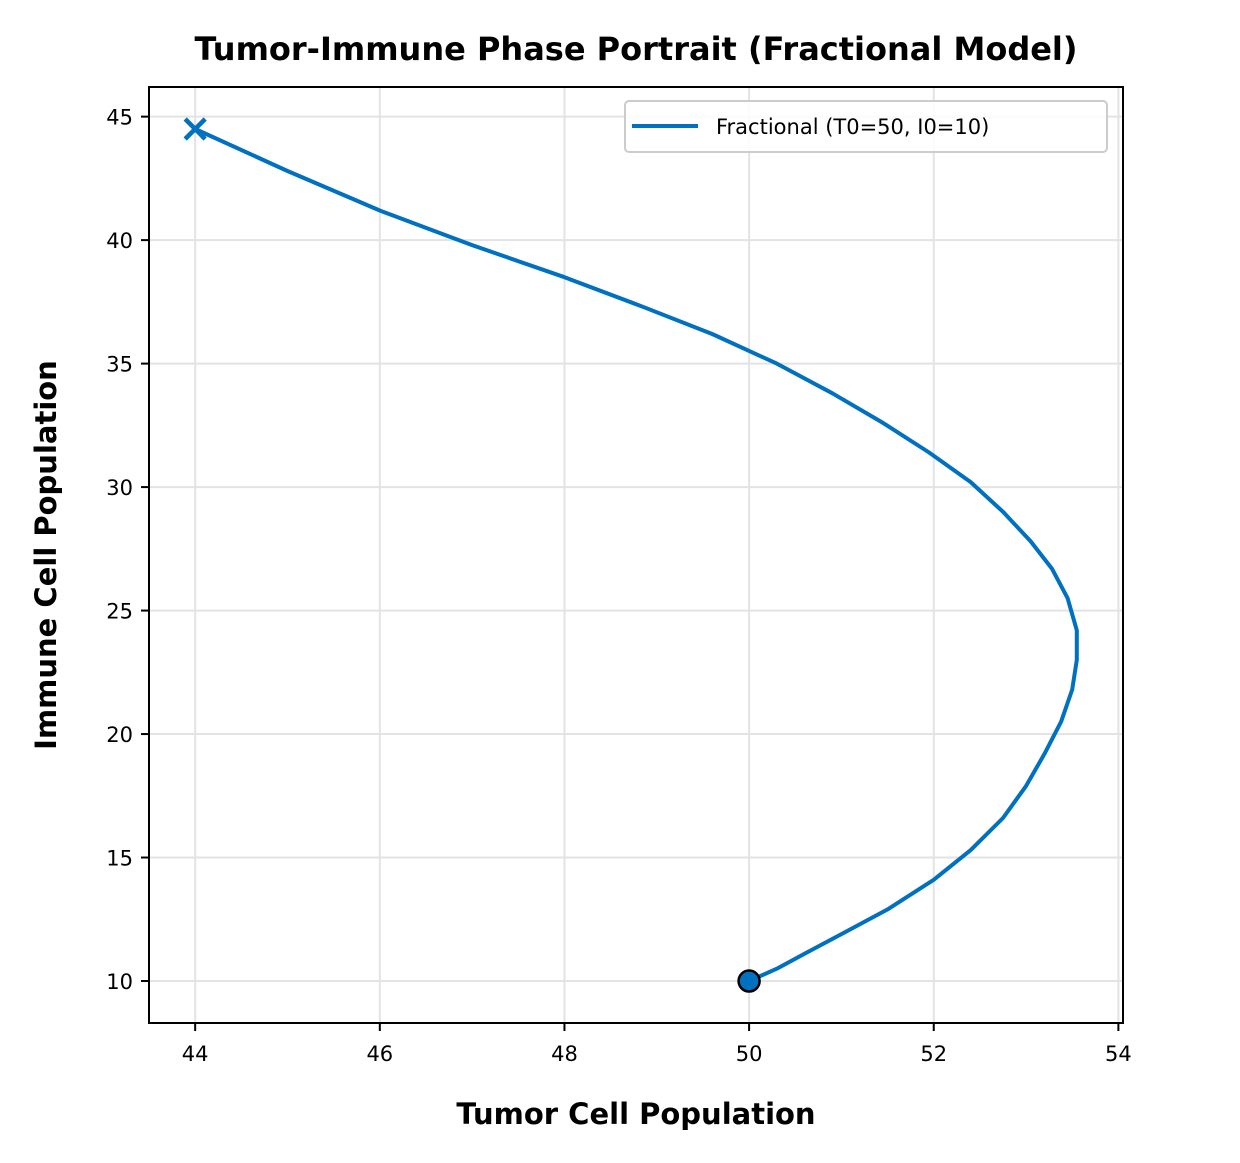 The height and width of the screenshot is (1163, 1240). I want to click on y-tick-label: 10, so click(119, 982).